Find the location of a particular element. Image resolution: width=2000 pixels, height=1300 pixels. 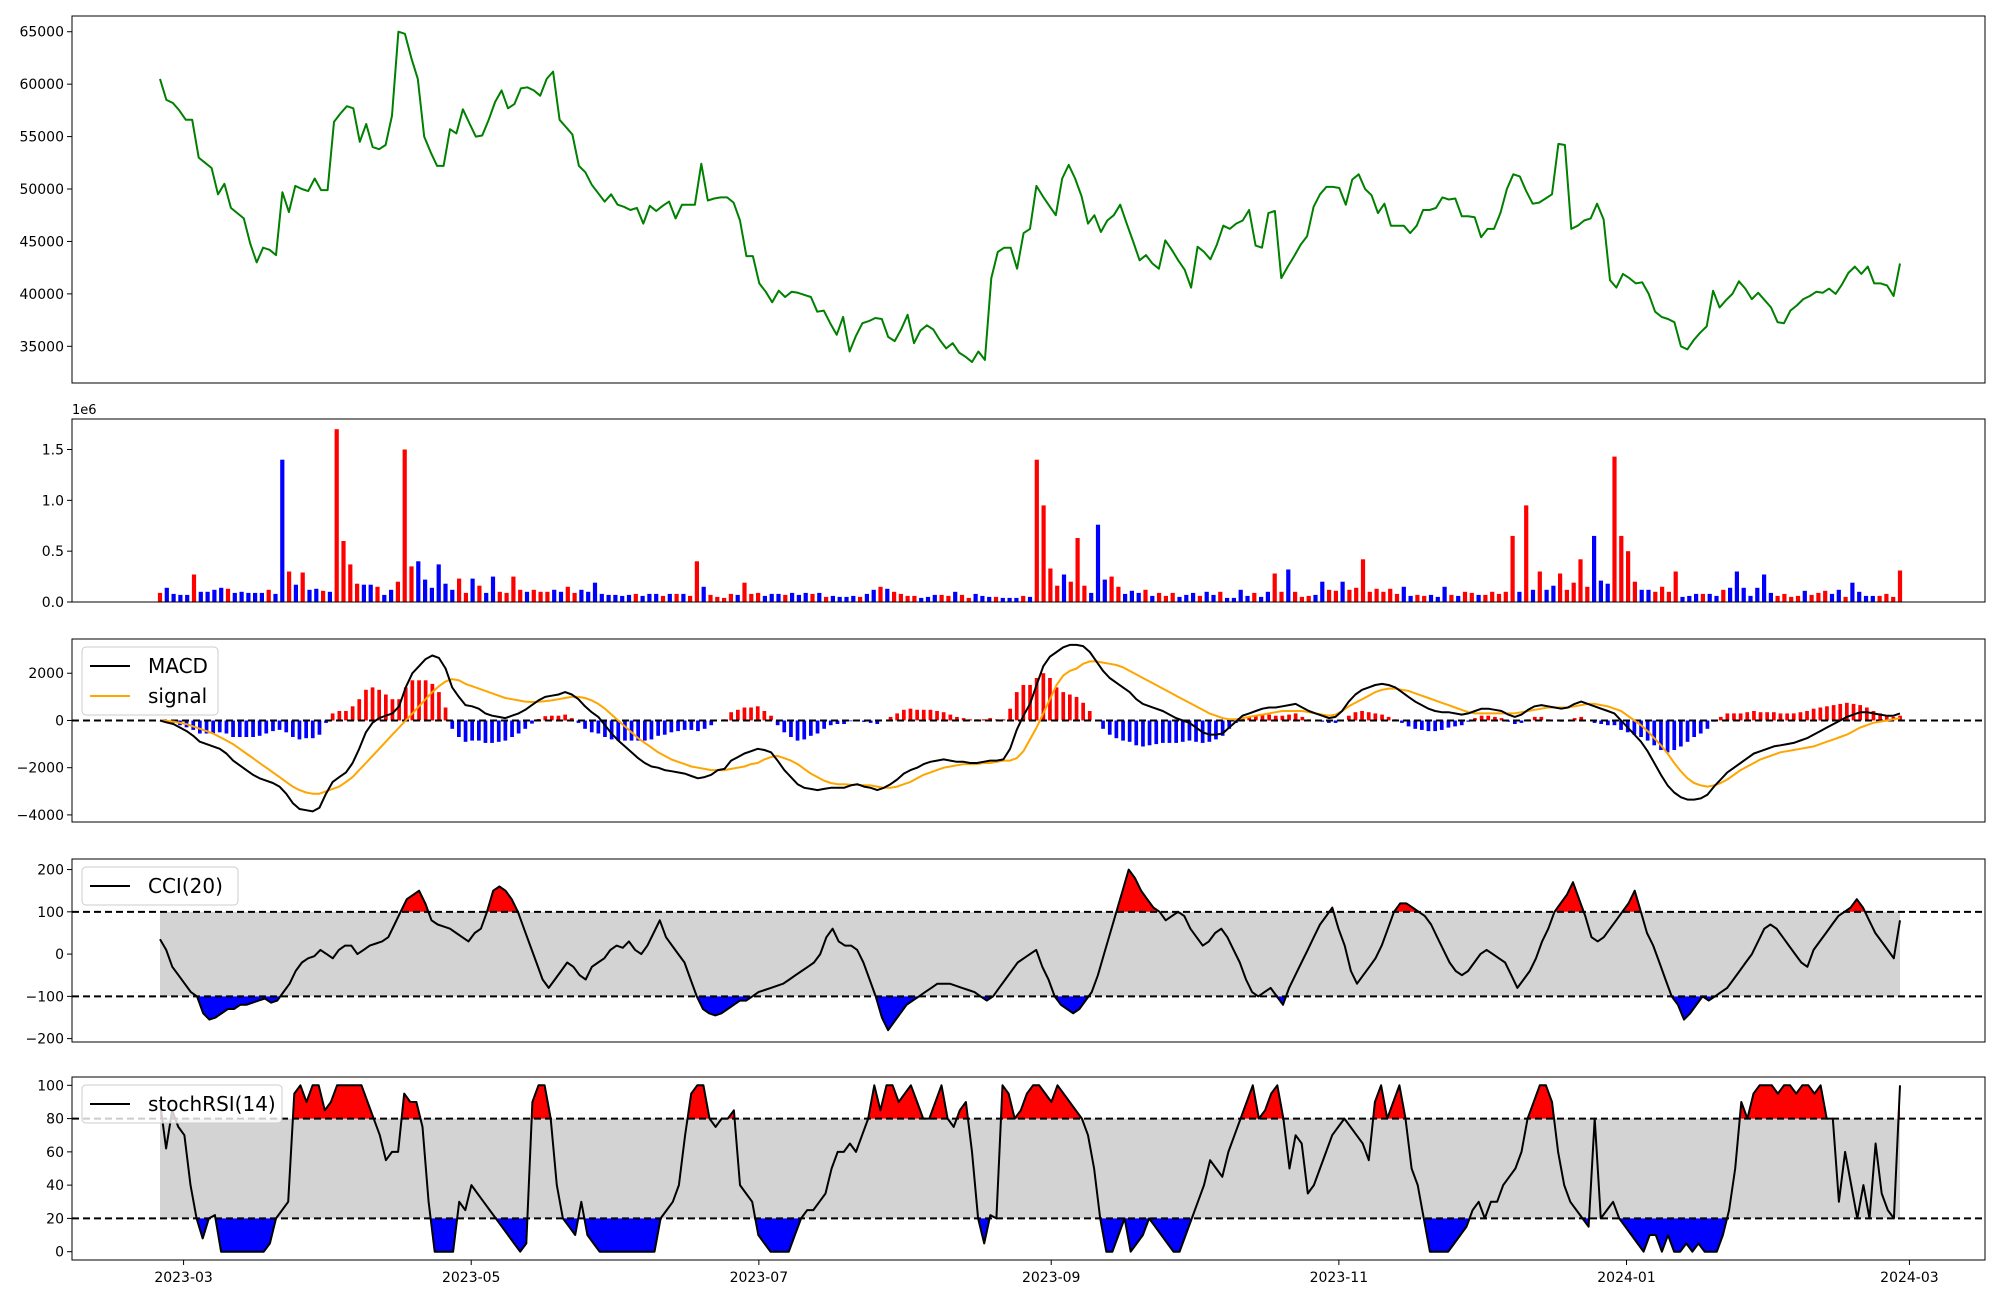

volume-offset-label: 1e6 is located at coordinates (84, 410).